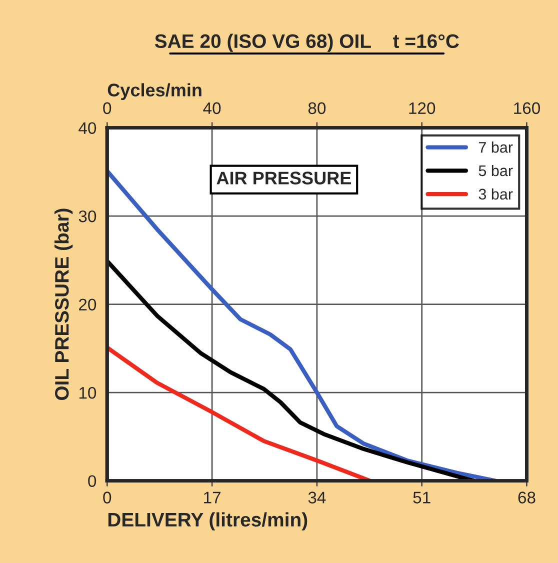  I want to click on legend-label: 3 bar, so click(495, 194).